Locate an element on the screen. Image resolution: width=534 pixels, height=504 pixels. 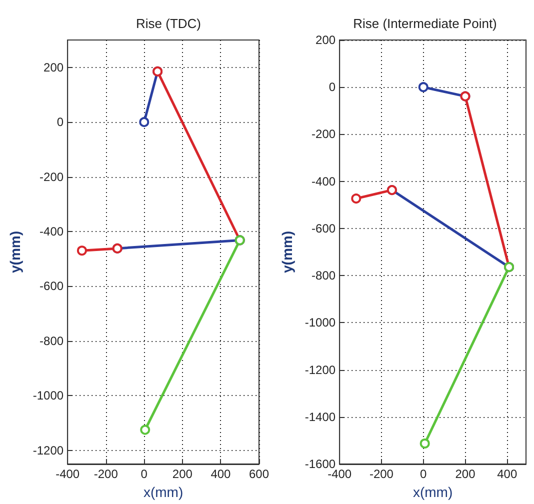
y-tick-label: -1400 is located at coordinates (320, 417).